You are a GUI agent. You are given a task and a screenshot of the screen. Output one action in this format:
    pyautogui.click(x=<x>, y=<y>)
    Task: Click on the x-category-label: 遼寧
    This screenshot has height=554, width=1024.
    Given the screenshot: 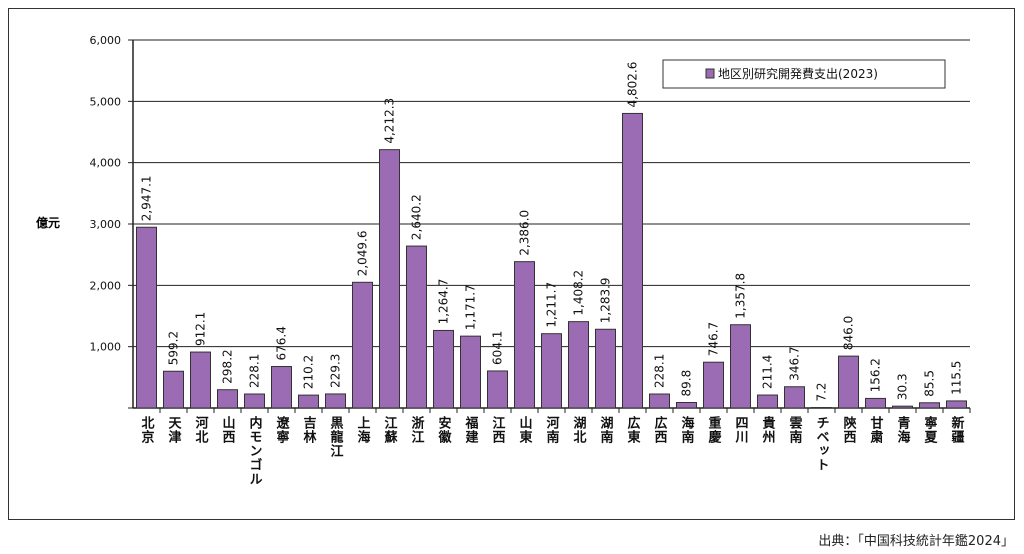 What is the action you would take?
    pyautogui.click(x=281, y=430)
    